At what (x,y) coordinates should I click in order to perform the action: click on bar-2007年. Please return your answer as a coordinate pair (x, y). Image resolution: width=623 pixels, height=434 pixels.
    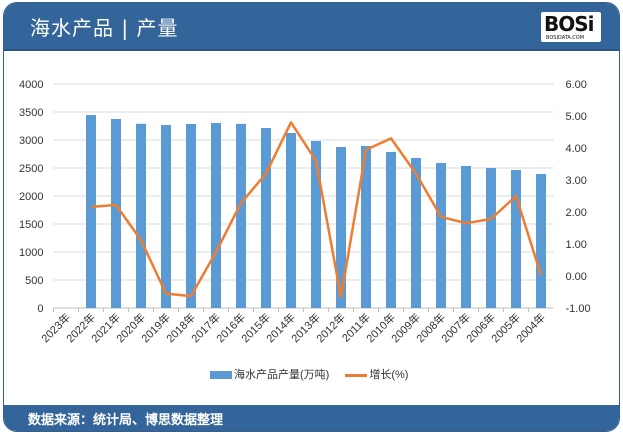
    Looking at the image, I should click on (466, 236).